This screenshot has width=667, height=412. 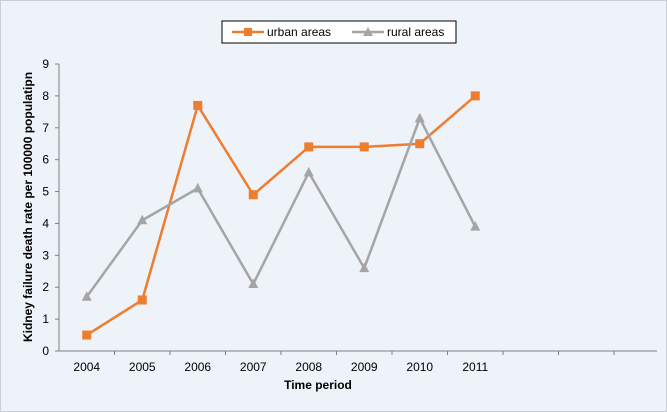 I want to click on legend-urban-label: urban areas, so click(x=299, y=32).